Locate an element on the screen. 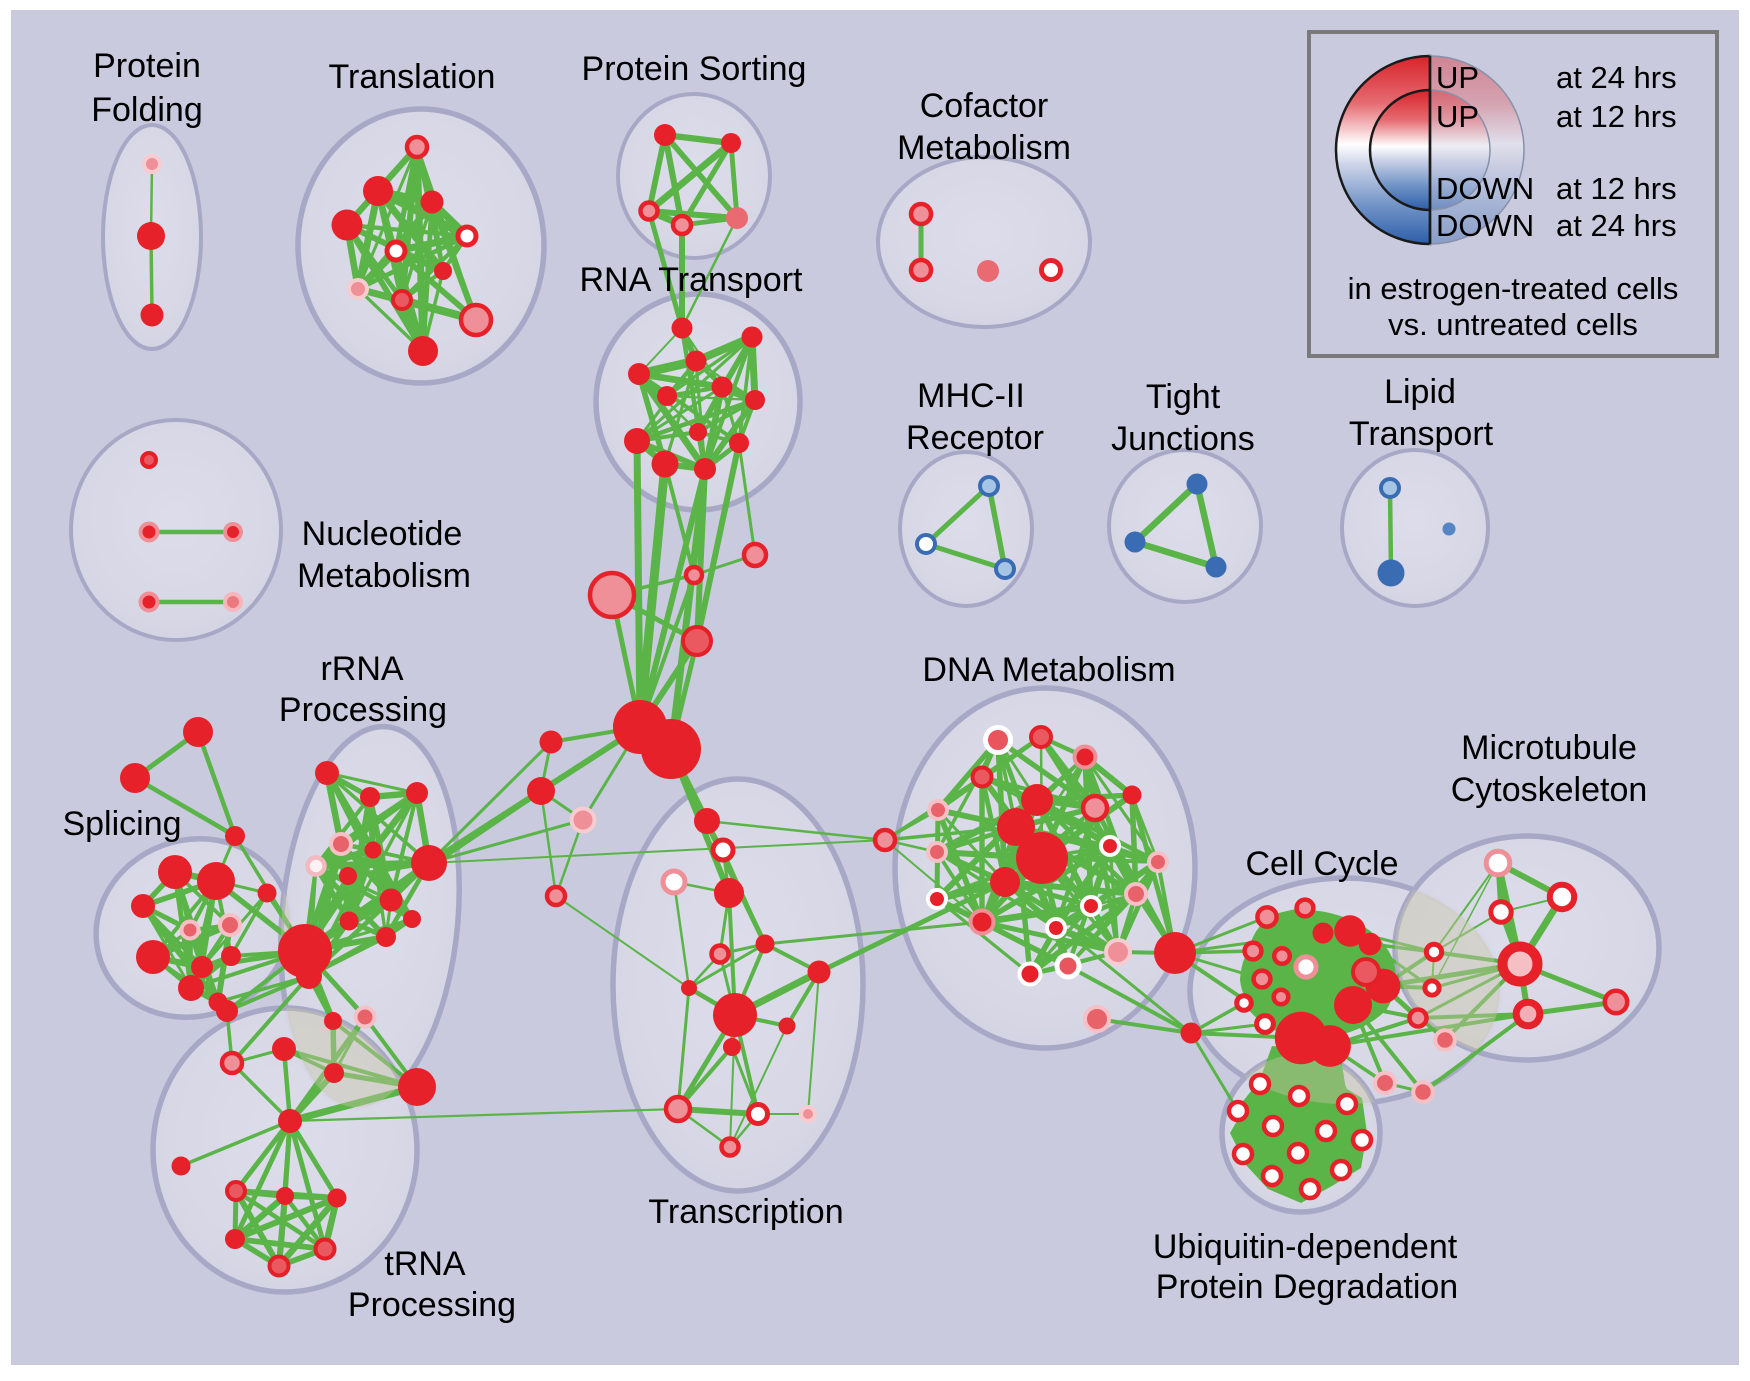 The width and height of the screenshot is (1750, 1381). svg-text: Ubiquitin-dependent is located at coordinates (1305, 1247).